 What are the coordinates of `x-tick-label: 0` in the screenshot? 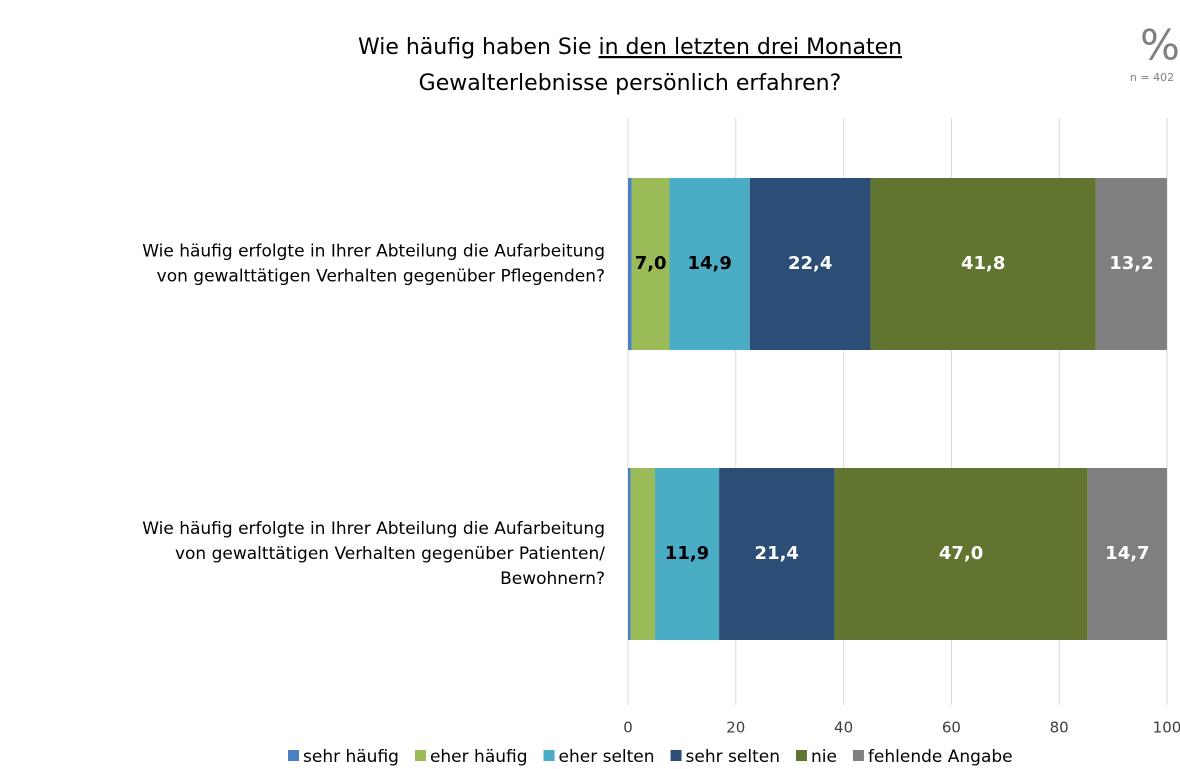 It's located at (628, 728).